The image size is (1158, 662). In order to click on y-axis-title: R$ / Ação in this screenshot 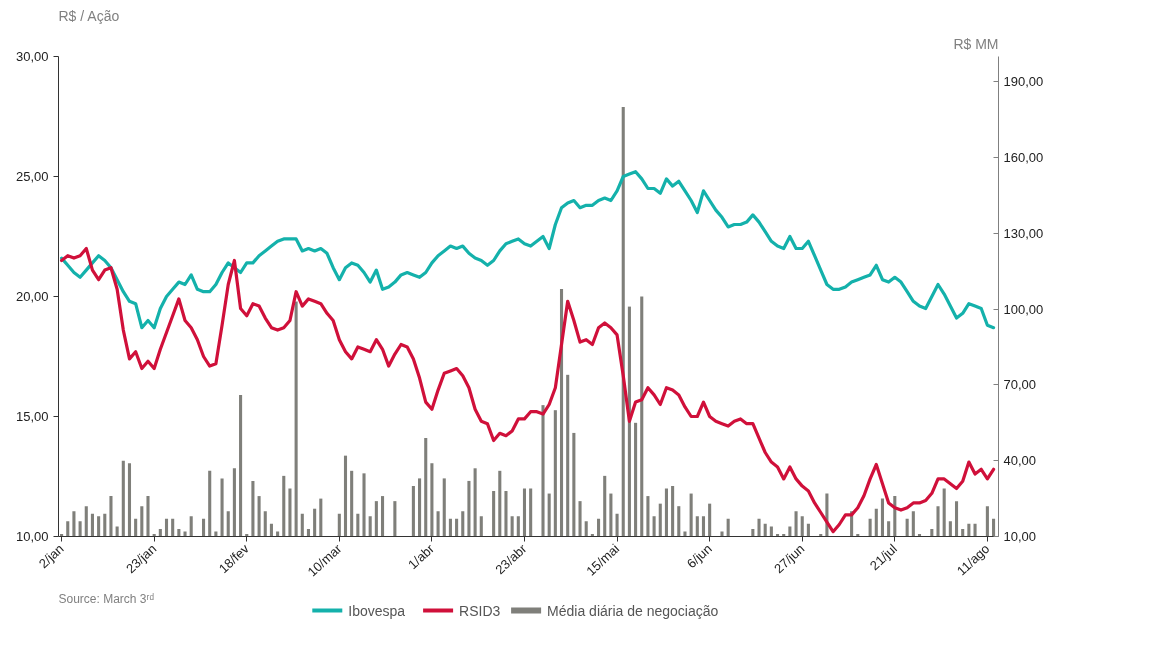, I will do `click(89, 15)`.